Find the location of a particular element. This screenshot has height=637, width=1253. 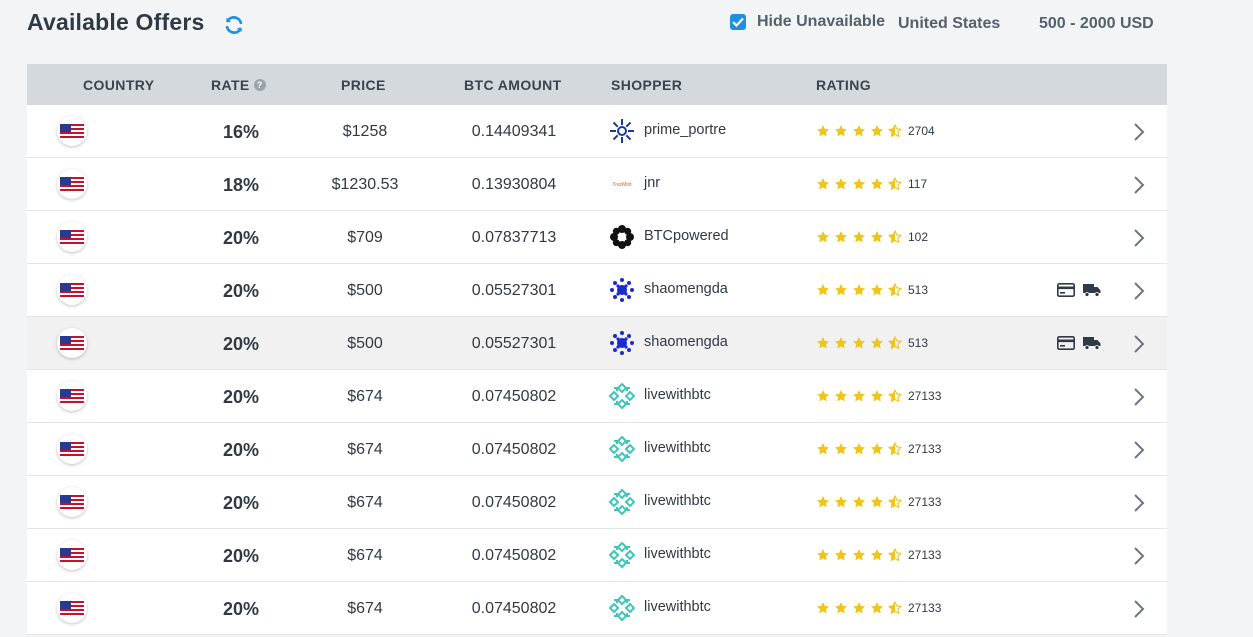

amount-filter: 500 - 2000 USD is located at coordinates (1096, 23).